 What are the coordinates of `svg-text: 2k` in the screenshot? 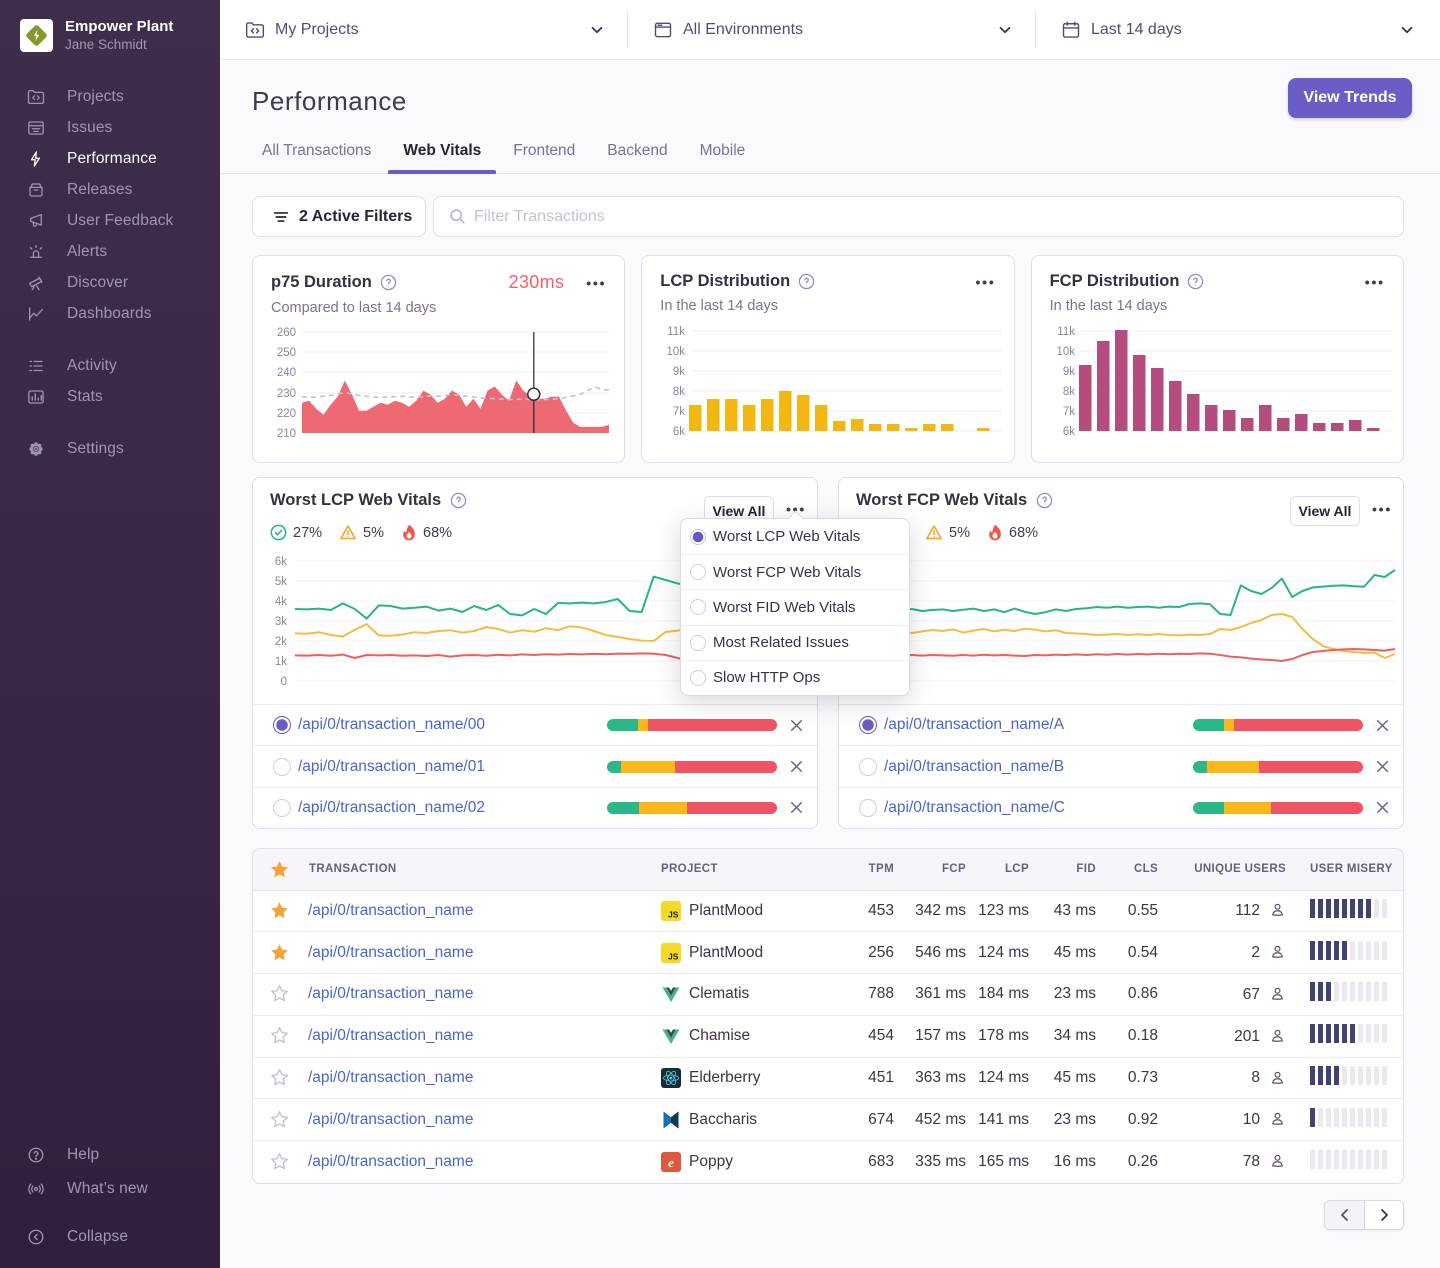 It's located at (281, 642).